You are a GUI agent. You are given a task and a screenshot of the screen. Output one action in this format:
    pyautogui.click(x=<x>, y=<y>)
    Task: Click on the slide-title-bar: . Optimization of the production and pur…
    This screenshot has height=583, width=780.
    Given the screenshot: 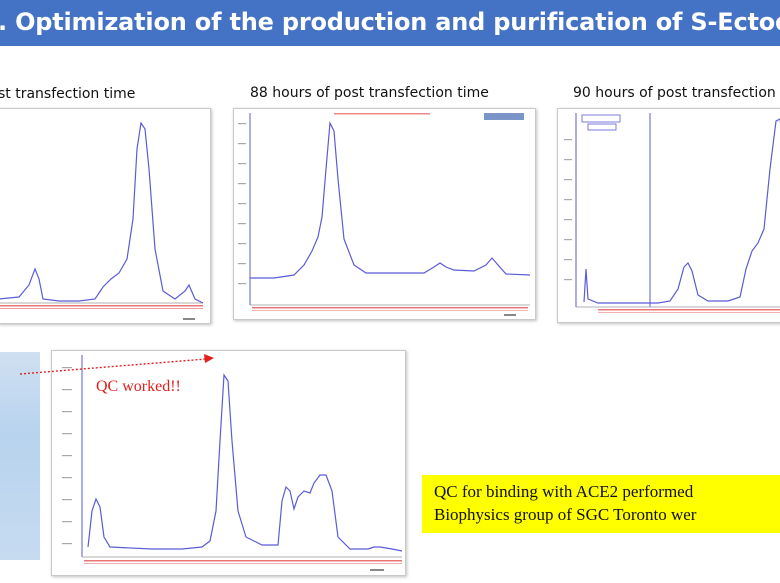 What is the action you would take?
    pyautogui.click(x=390, y=23)
    